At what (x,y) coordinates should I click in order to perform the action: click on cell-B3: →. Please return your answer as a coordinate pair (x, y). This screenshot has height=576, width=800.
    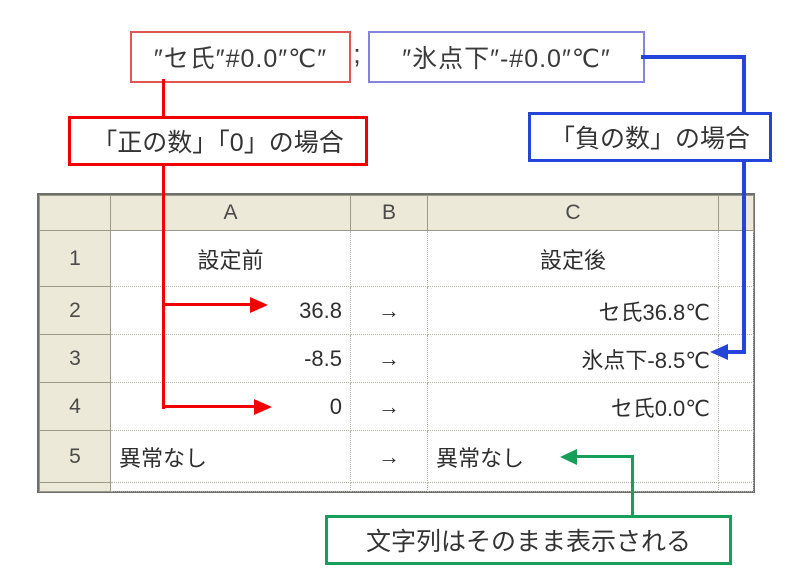
    Looking at the image, I should click on (389, 358).